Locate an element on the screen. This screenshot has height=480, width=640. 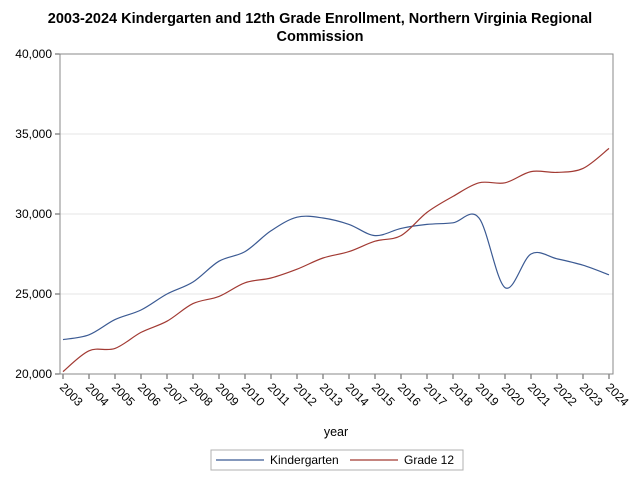
y-tick-label: 30,000 is located at coordinates (33, 214).